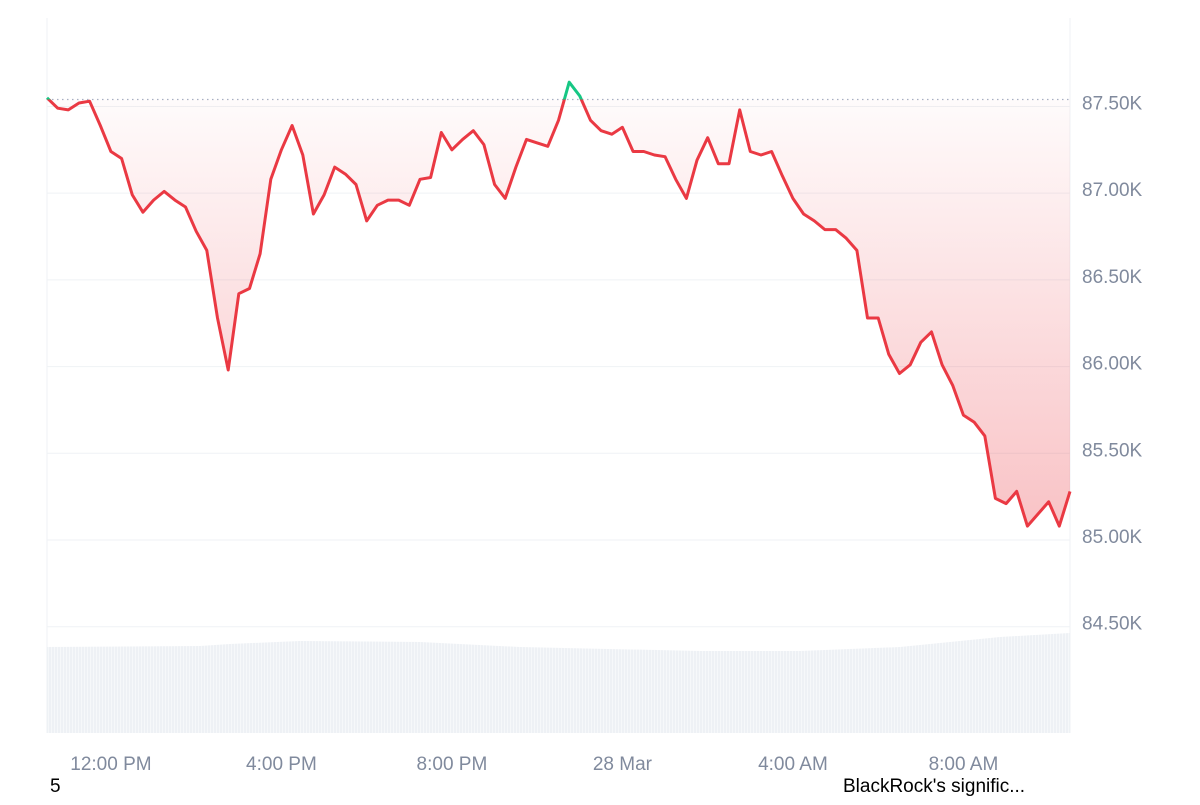 Image resolution: width=1200 pixels, height=805 pixels. Describe the element at coordinates (558, 683) in the screenshot. I see `volume-area` at that location.